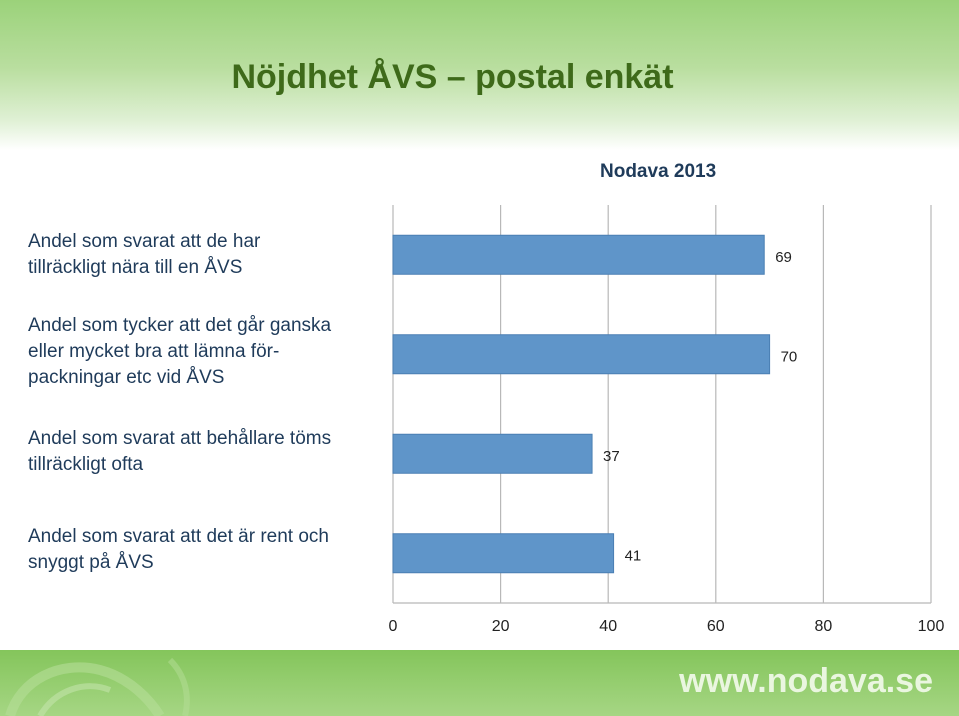 The width and height of the screenshot is (959, 716). Describe the element at coordinates (789, 356) in the screenshot. I see `data-label: 70` at that location.